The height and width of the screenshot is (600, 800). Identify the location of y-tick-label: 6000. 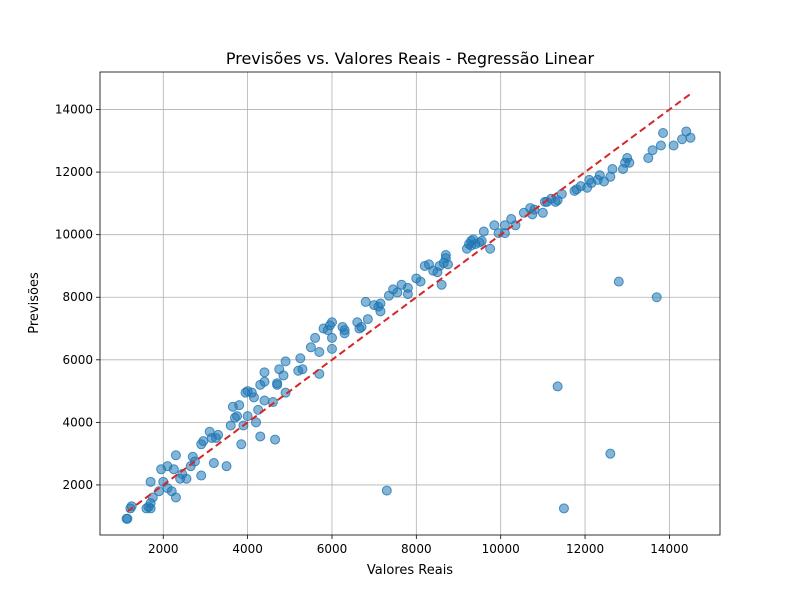
(77, 360).